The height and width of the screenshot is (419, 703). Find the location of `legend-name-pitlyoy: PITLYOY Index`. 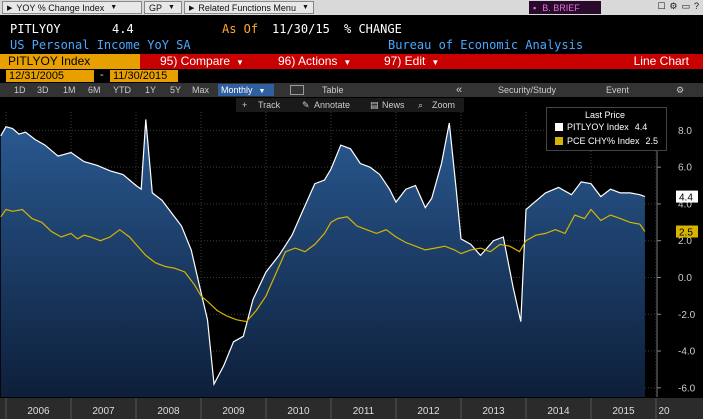

legend-name-pitlyoy: PITLYOY Index is located at coordinates (598, 127).